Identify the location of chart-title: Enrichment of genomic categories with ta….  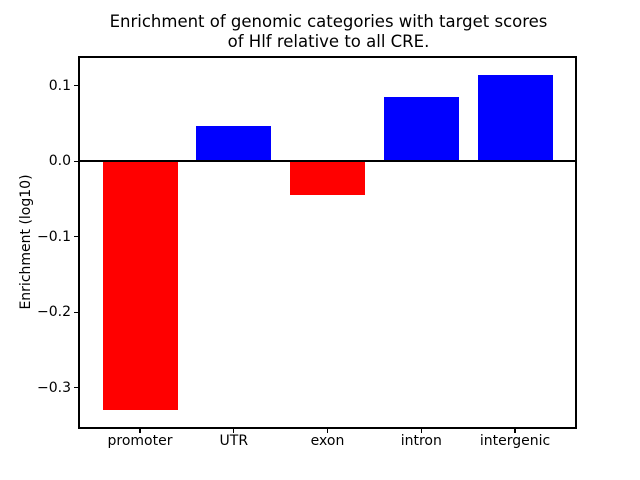
(328, 31).